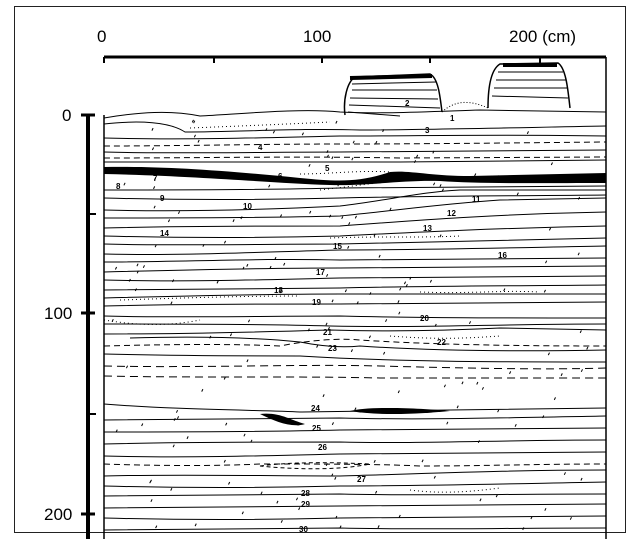  I want to click on left-tick-0: 0, so click(66, 115).